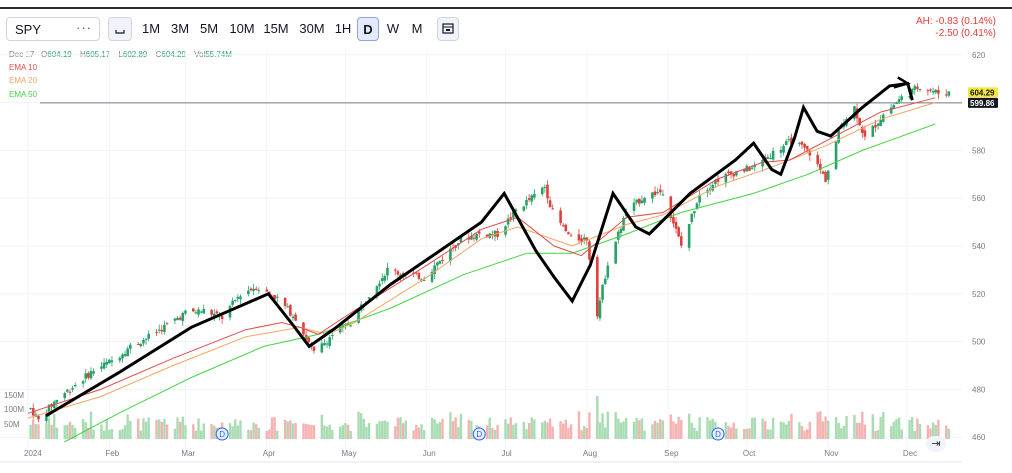 This screenshot has width=1012, height=473. I want to click on timeframe-30m: 30M, so click(312, 28).